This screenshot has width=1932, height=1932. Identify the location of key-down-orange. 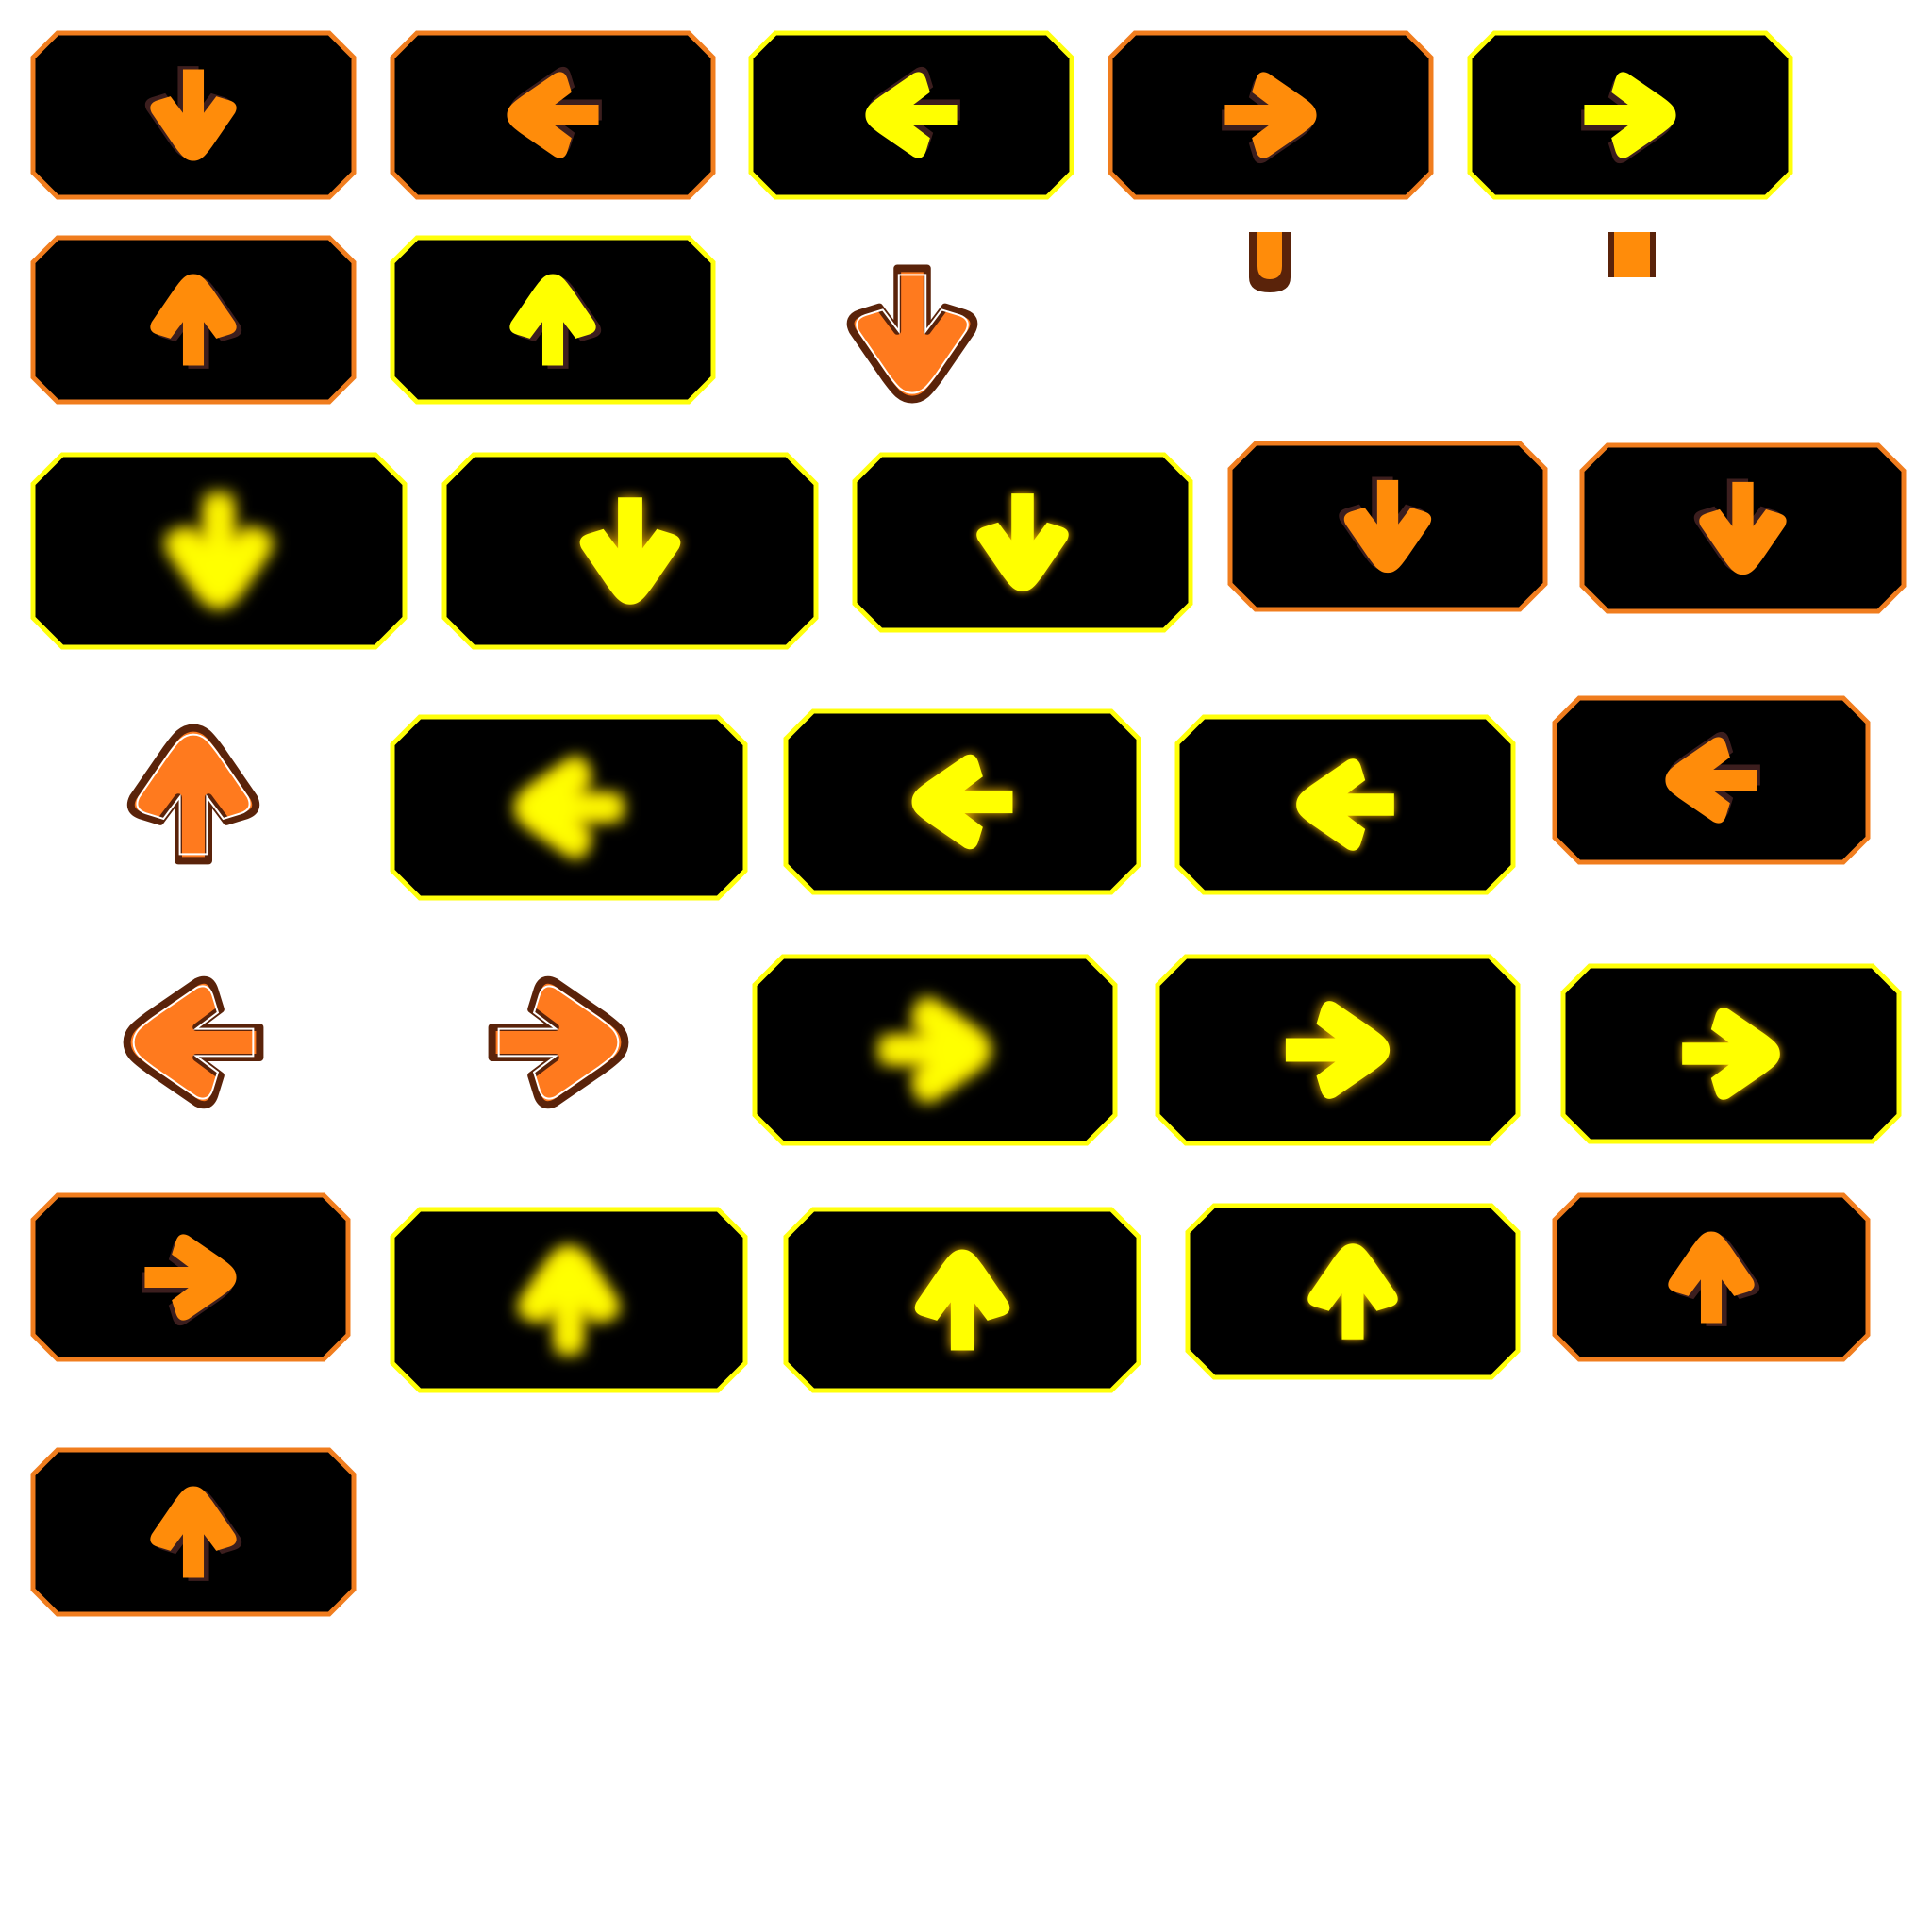
(194, 115).